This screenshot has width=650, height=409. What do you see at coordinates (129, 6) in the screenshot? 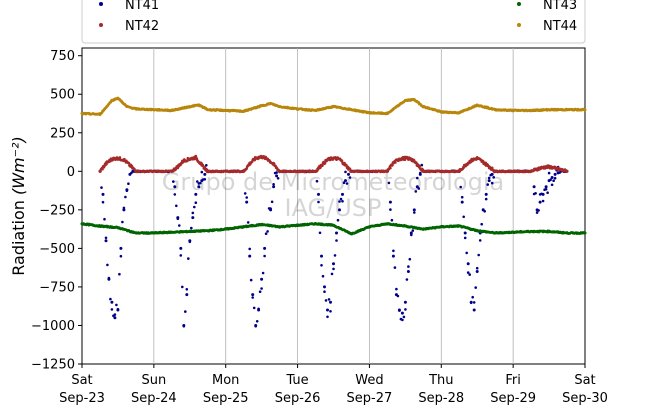
I see `legend-item-nt41: NT41` at bounding box center [129, 6].